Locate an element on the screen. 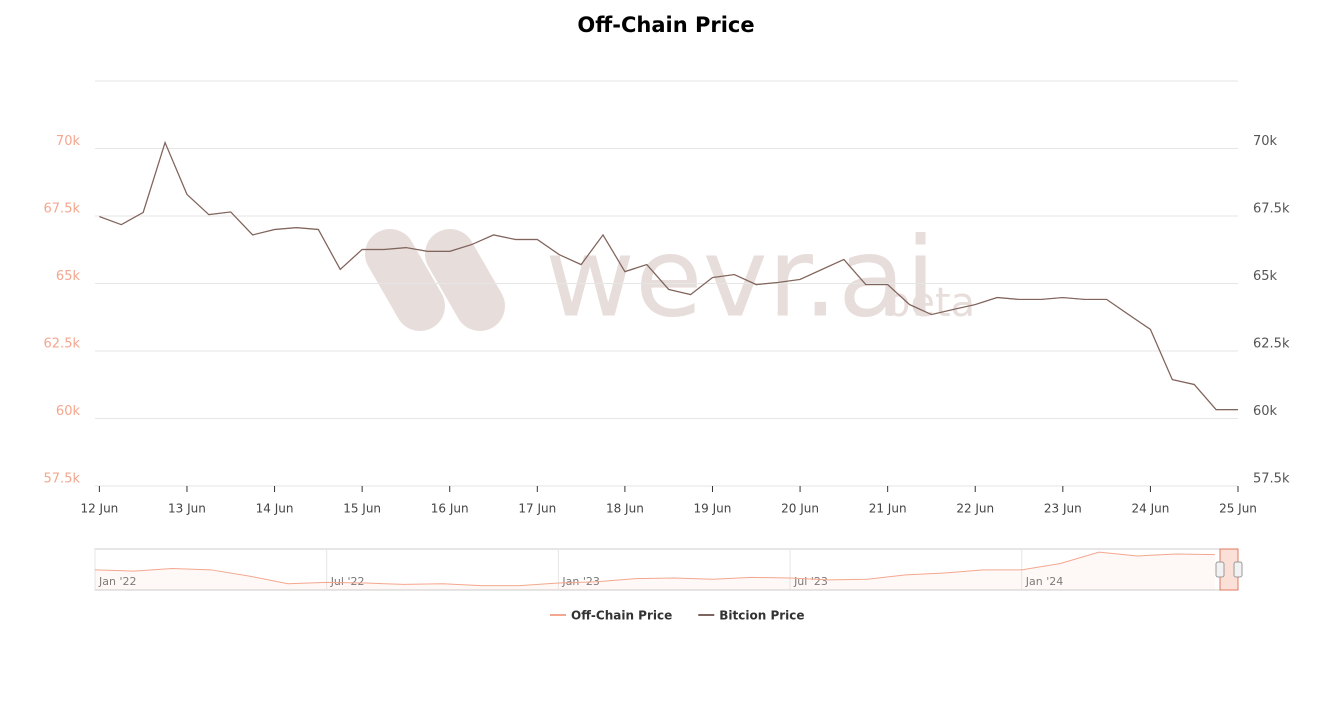  y2-tick-label: 70k is located at coordinates (1265, 141).